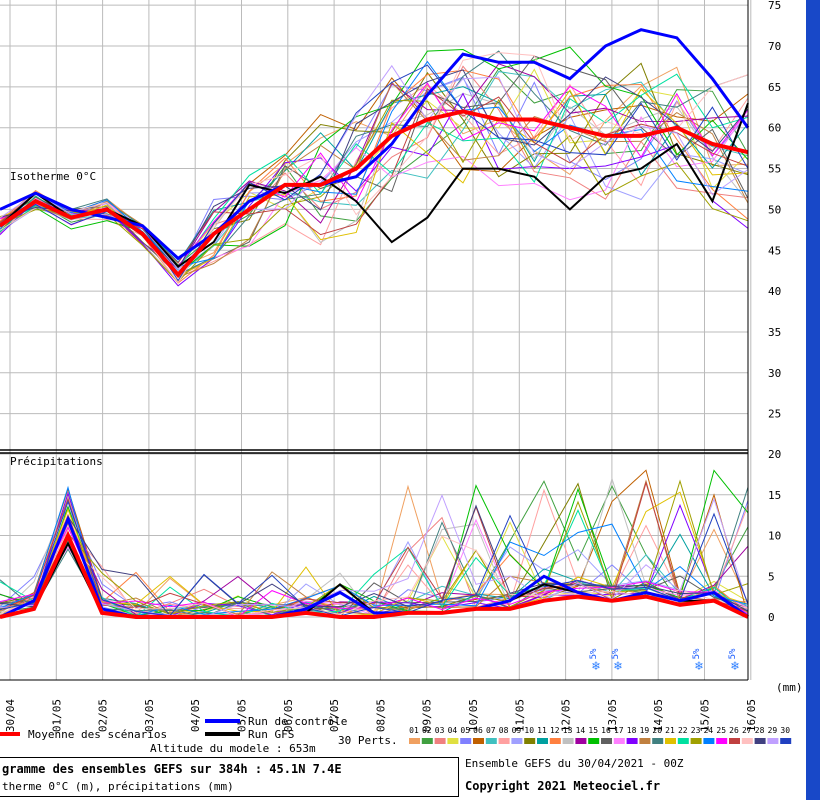 This screenshot has height=804, width=820. What do you see at coordinates (774, 169) in the screenshot?
I see `top-y-tick-label: 55` at bounding box center [774, 169].